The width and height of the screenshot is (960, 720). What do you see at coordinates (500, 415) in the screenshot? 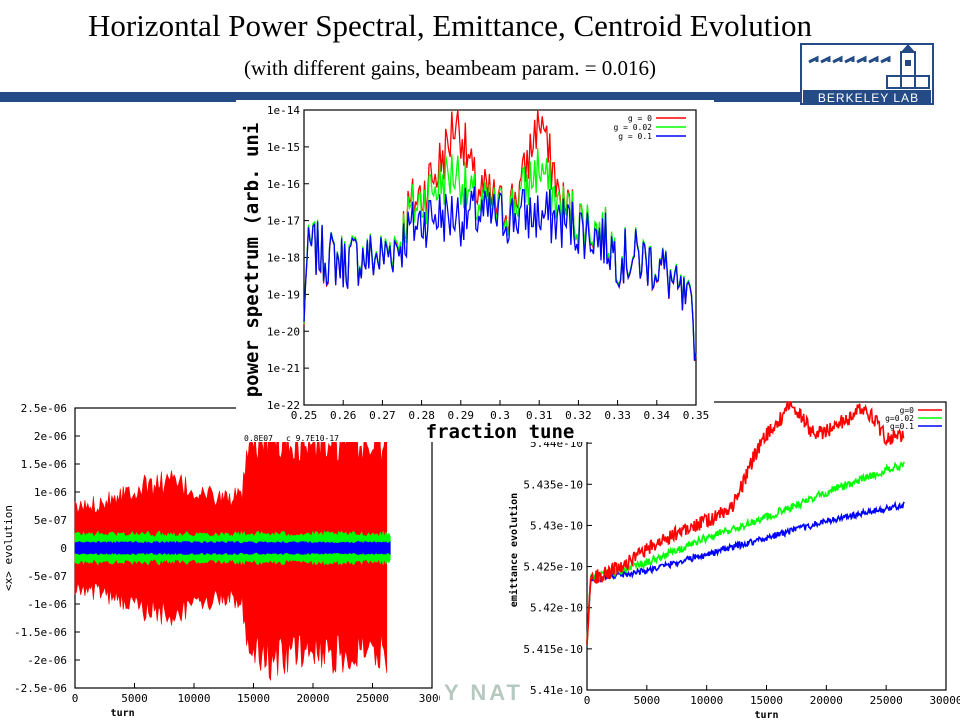
I see `x-tick-label: 0.3` at bounding box center [500, 415].